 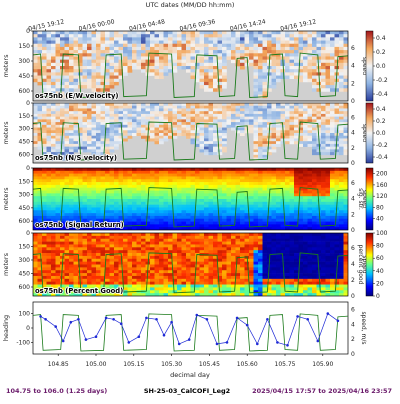 I want to click on panel-title: os75nb (N/S velocity), so click(x=76, y=158).